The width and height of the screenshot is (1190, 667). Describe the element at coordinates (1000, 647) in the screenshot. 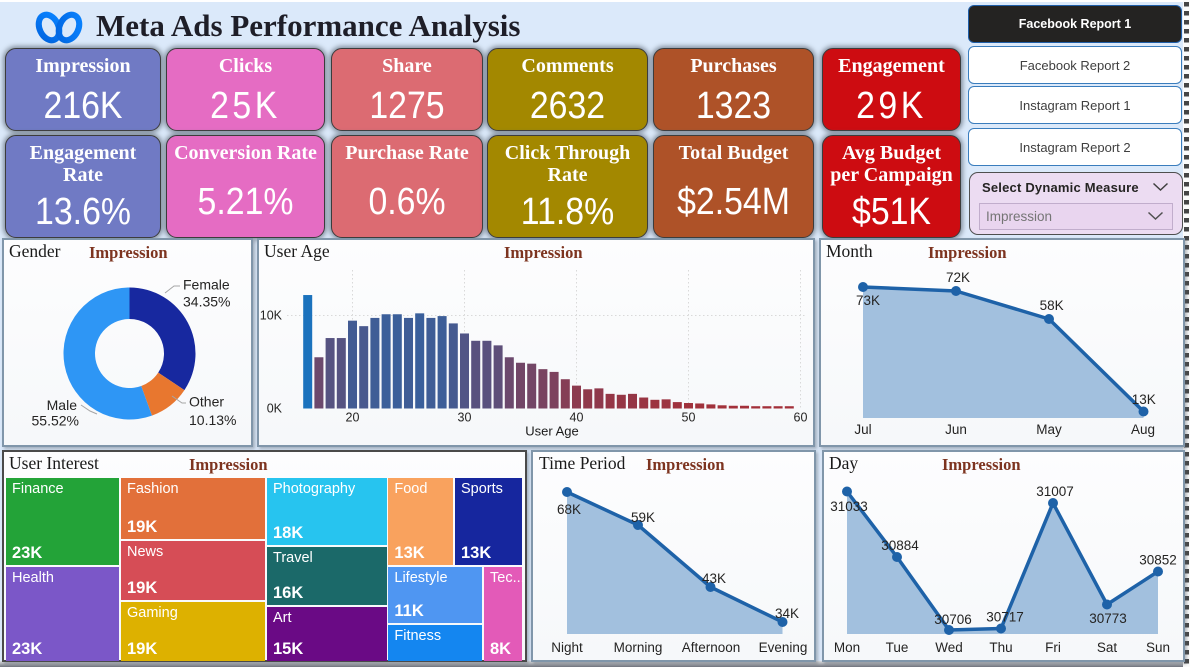

I see `svg-text: Thu` at that location.